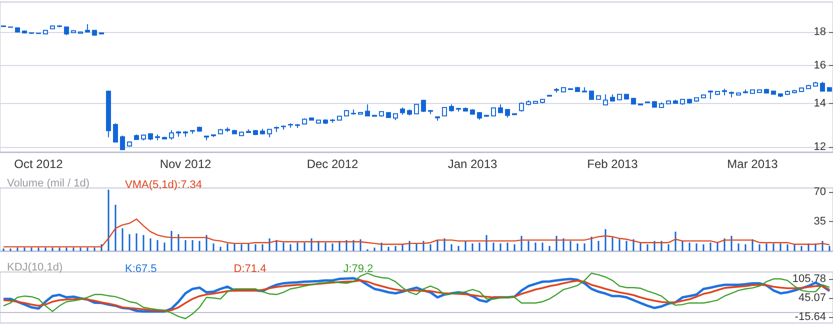 The width and height of the screenshot is (833, 330). I want to click on y-tick-label: 70, so click(820, 192).